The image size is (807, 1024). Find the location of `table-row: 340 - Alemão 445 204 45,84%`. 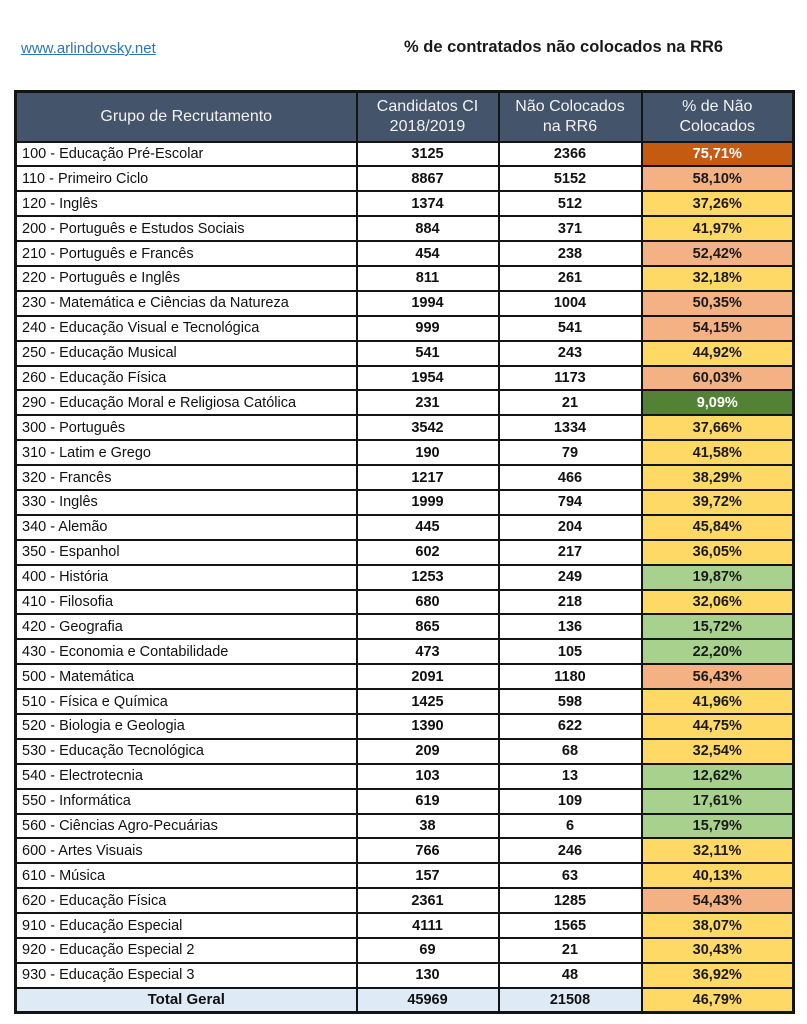

table-row: 340 - Alemão 445 204 45,84% is located at coordinates (404, 527).